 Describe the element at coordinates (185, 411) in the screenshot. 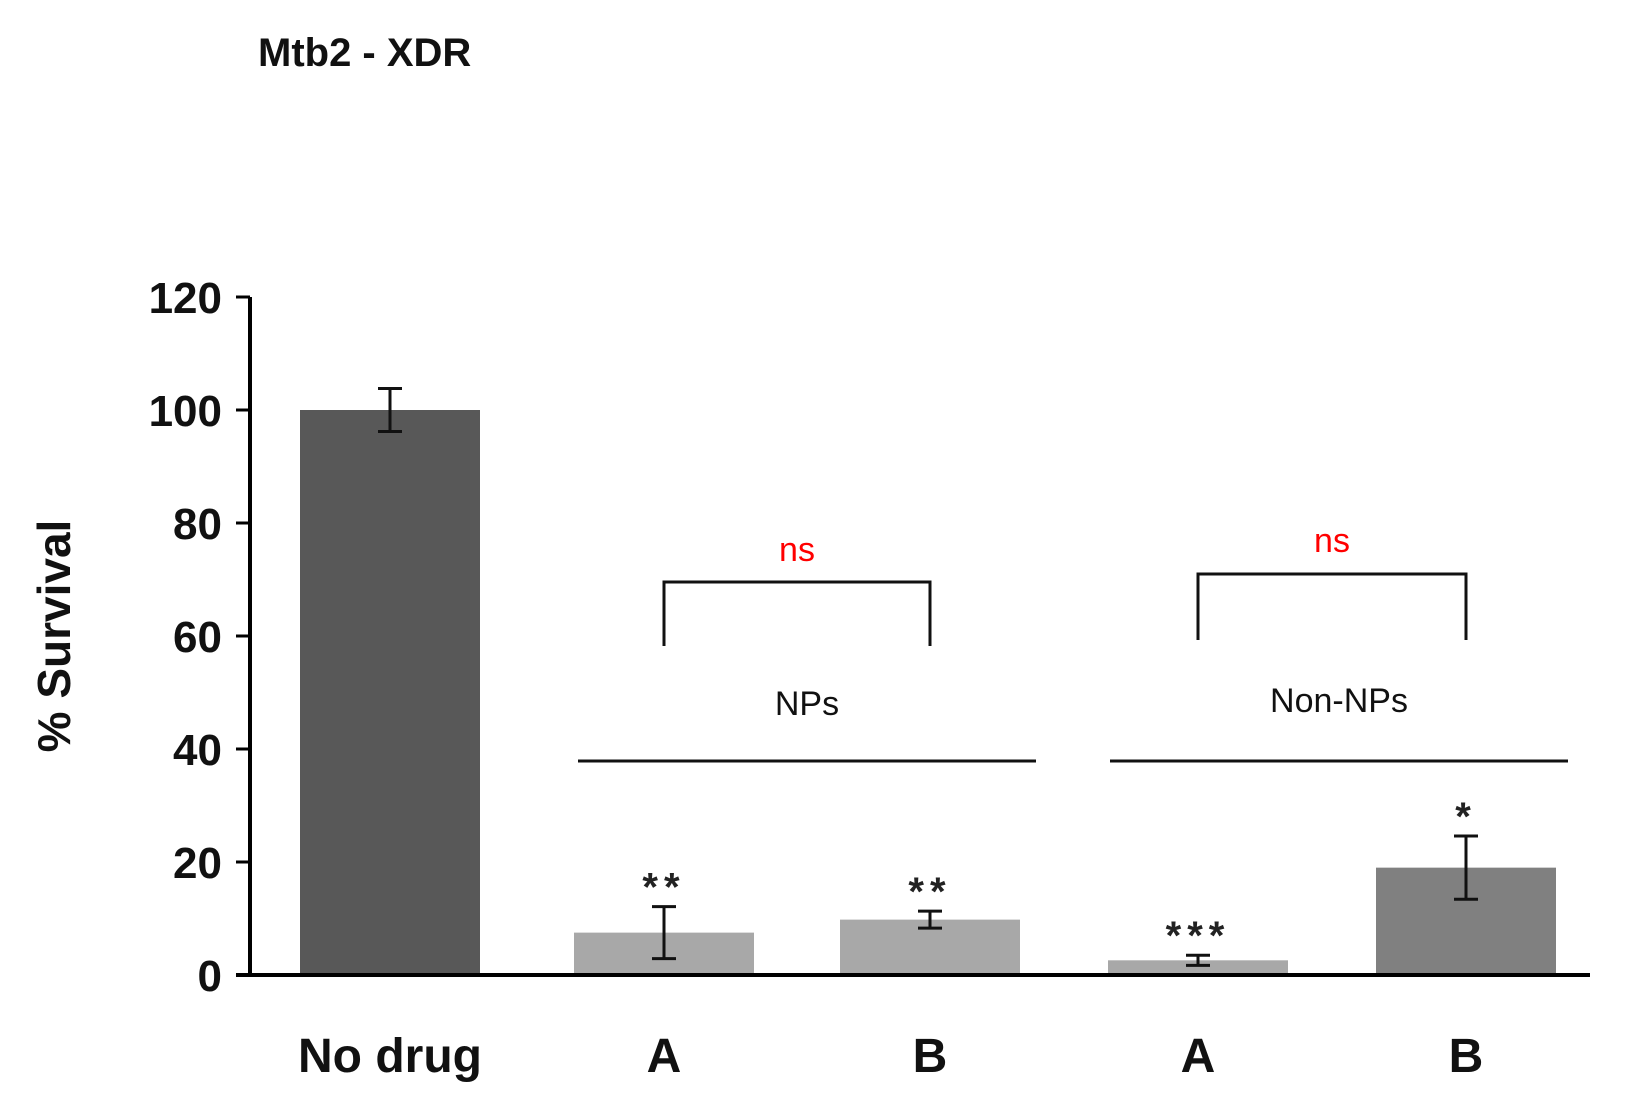

I see `y-tick-label: 100` at that location.